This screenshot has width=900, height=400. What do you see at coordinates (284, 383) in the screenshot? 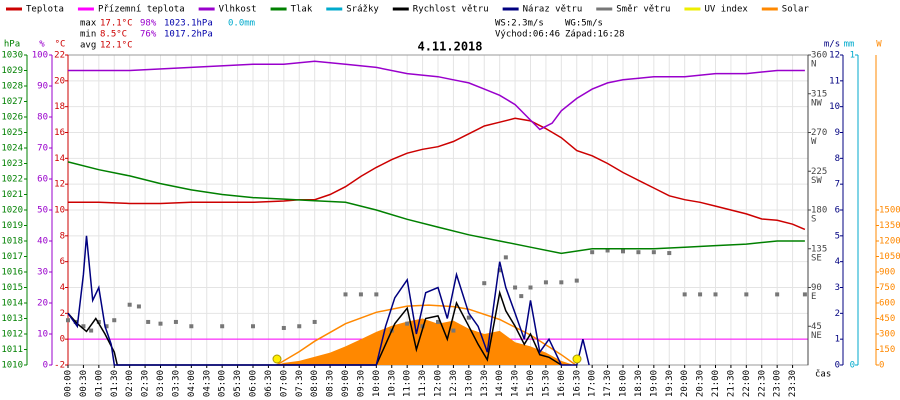
I see `x-tick-label: 07:00` at bounding box center [284, 383].